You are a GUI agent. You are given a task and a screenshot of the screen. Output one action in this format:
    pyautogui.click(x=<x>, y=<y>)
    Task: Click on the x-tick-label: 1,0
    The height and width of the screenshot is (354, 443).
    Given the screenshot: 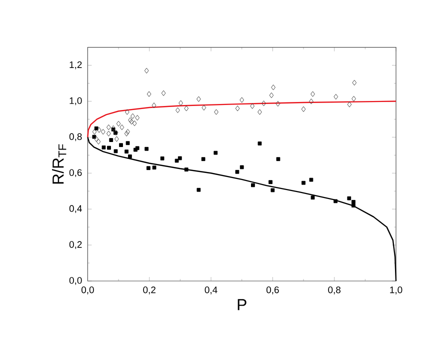 What is the action you would take?
    pyautogui.click(x=396, y=290)
    